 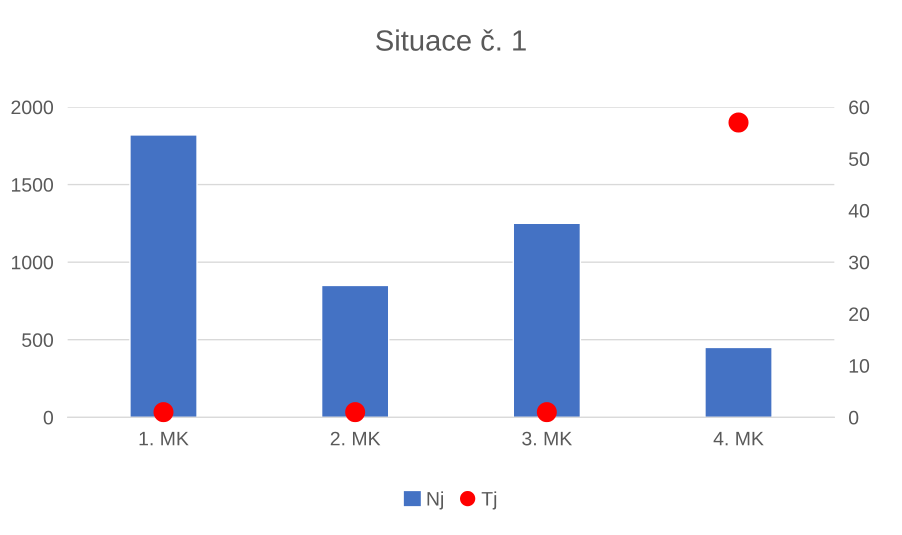 I want to click on y-tick-label: 500, so click(x=38, y=340).